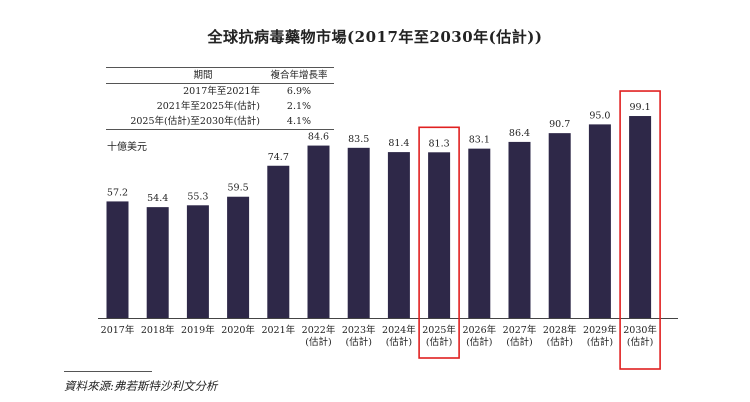  Describe the element at coordinates (141, 386) in the screenshot. I see `source-note: 資料來源:弗若斯特沙利文分析` at that location.